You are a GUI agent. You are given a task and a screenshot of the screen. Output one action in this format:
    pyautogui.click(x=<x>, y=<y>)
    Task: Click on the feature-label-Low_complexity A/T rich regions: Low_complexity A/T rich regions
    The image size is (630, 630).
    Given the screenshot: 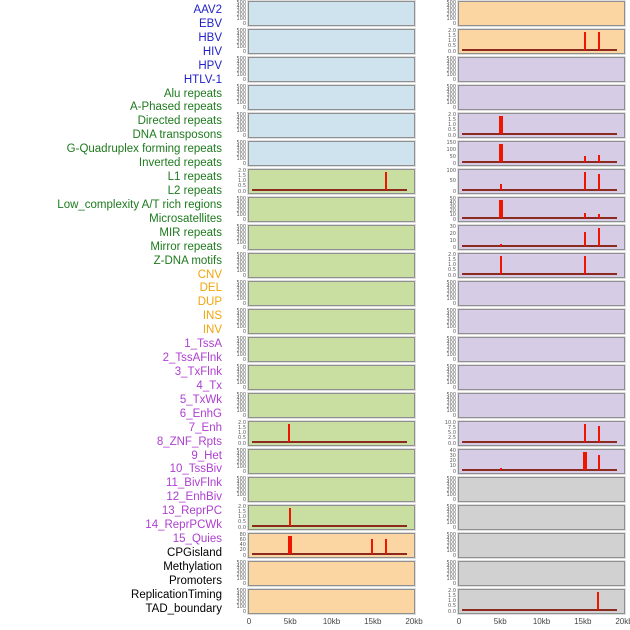 What is the action you would take?
    pyautogui.click(x=139, y=204)
    